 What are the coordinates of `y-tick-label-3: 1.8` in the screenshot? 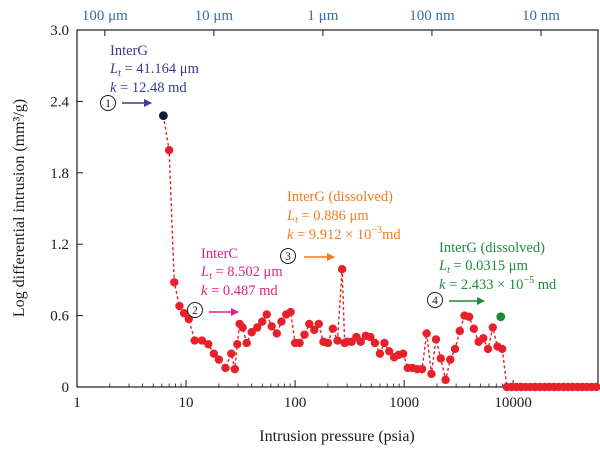 It's located at (59, 174).